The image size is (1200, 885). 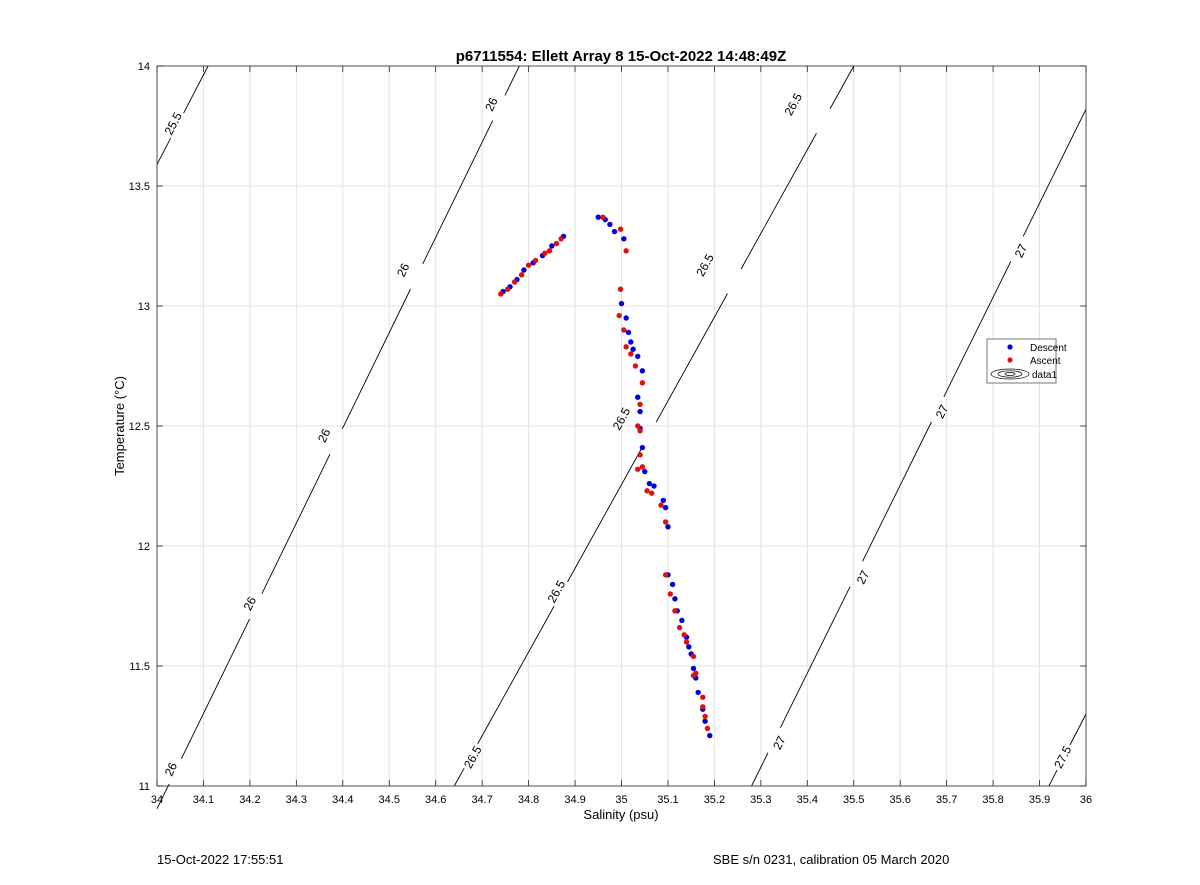 I want to click on x-tick-label: 34.4, so click(x=342, y=800).